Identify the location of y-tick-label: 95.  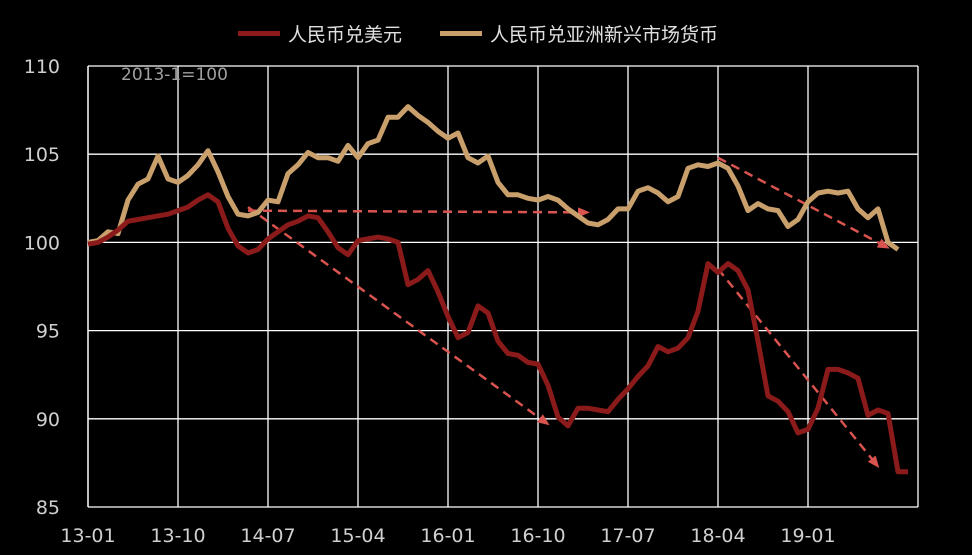
(48, 332).